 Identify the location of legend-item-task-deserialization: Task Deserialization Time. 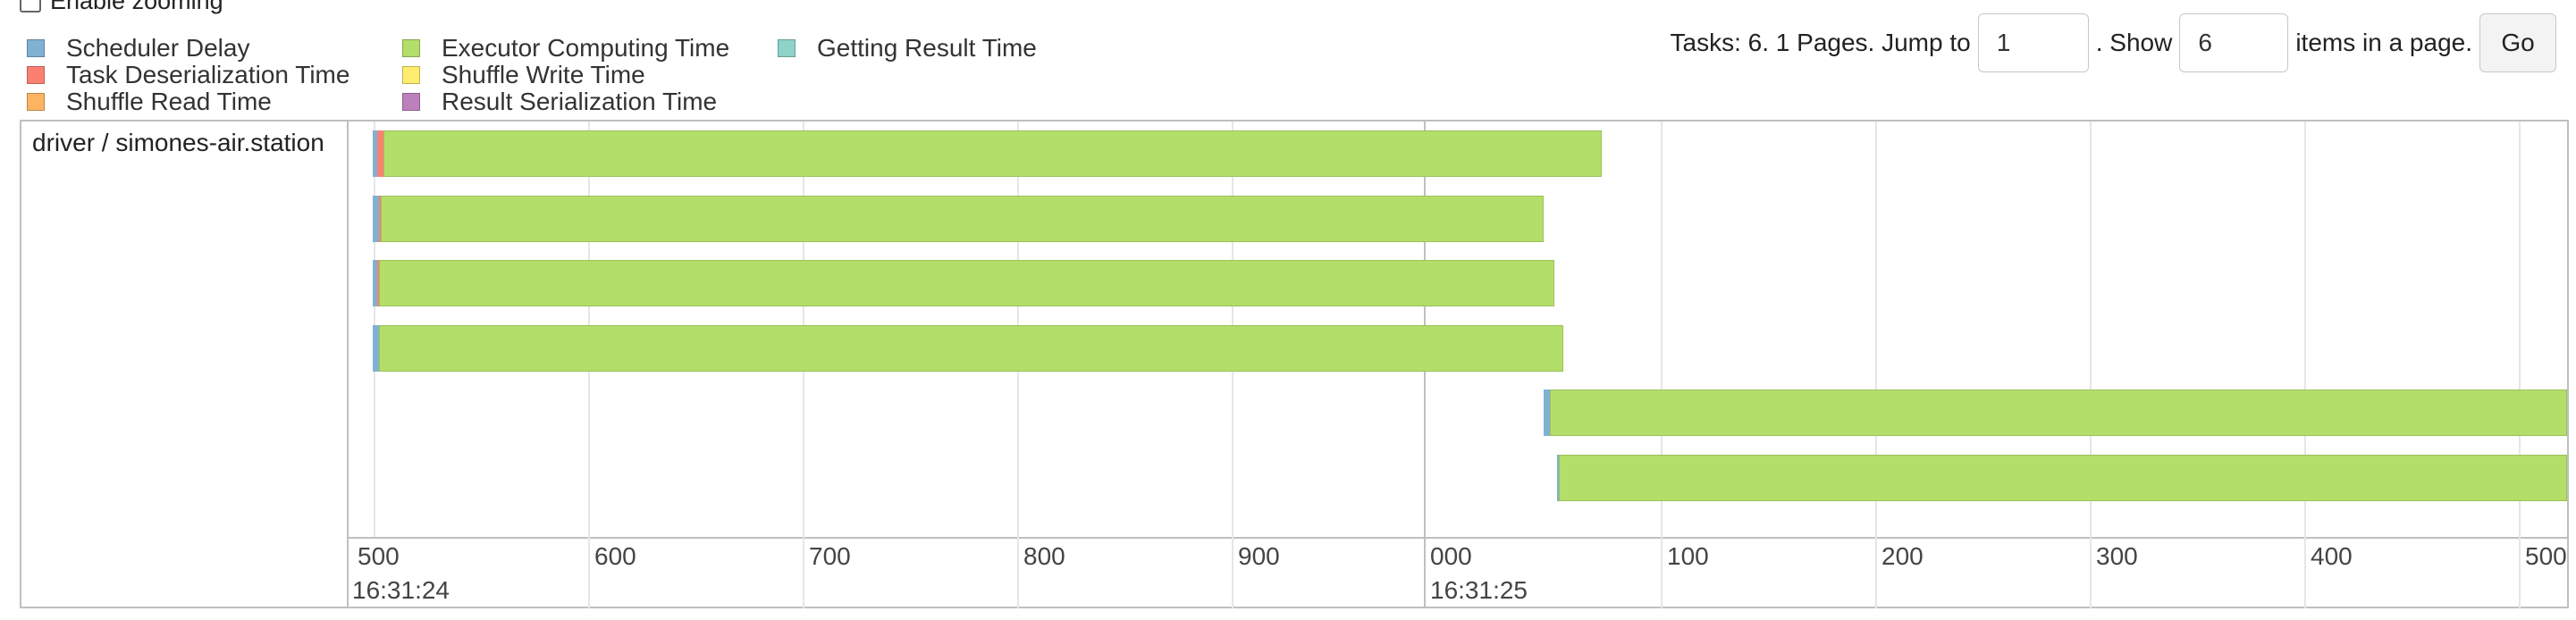
(188, 75).